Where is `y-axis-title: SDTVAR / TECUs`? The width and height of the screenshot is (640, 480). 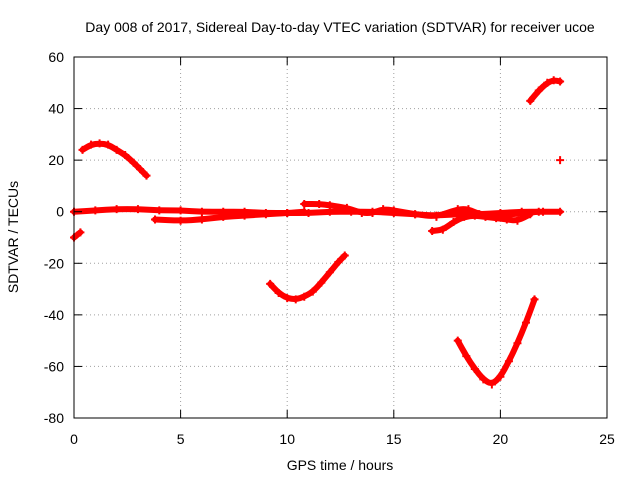 y-axis-title: SDTVAR / TECUs is located at coordinates (13, 237).